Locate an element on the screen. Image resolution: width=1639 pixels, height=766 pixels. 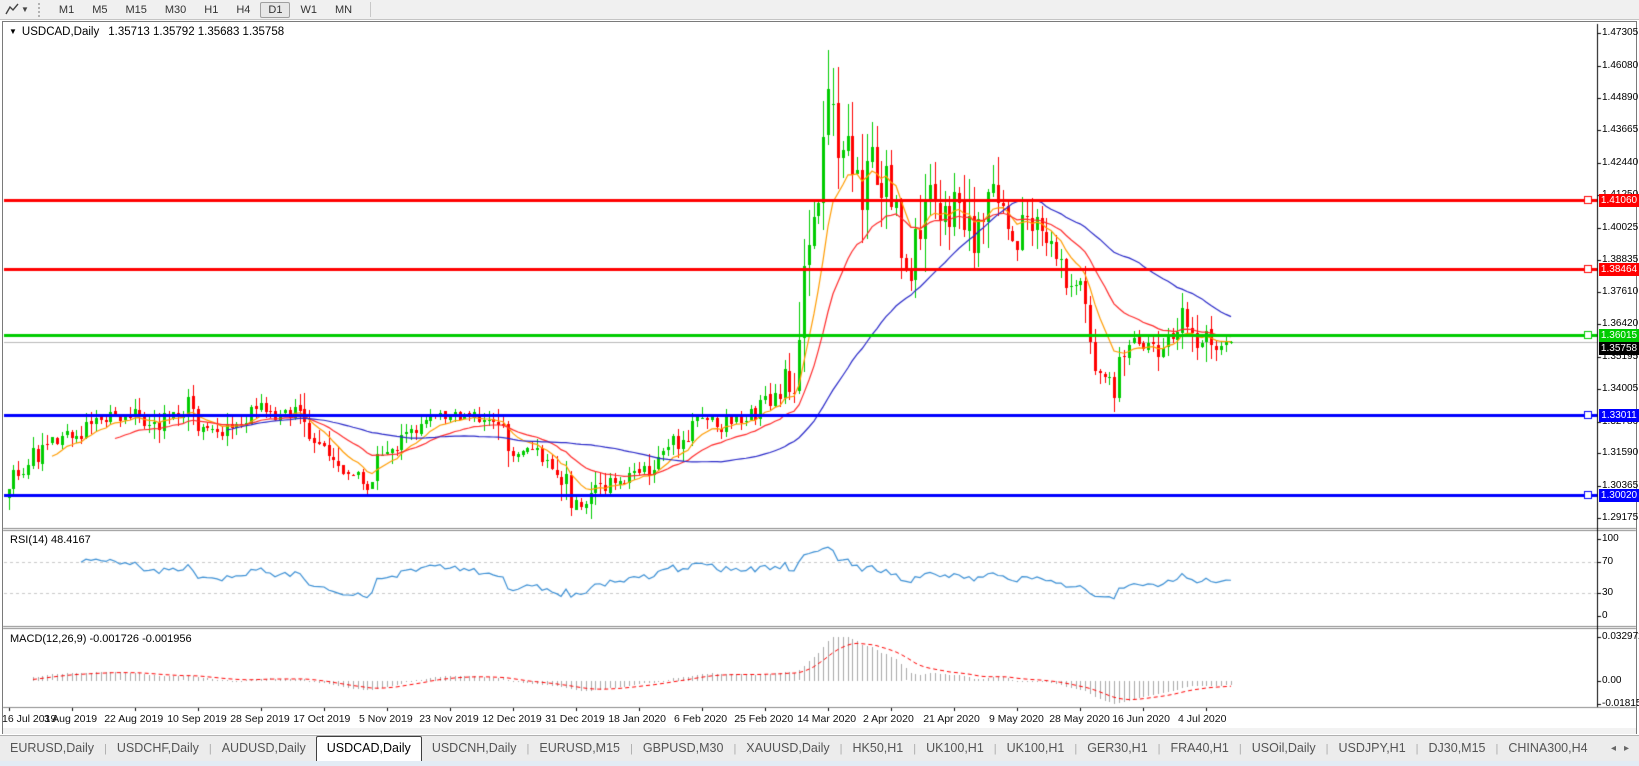
price-tick-label: 1.46080 is located at coordinates (1620, 65).